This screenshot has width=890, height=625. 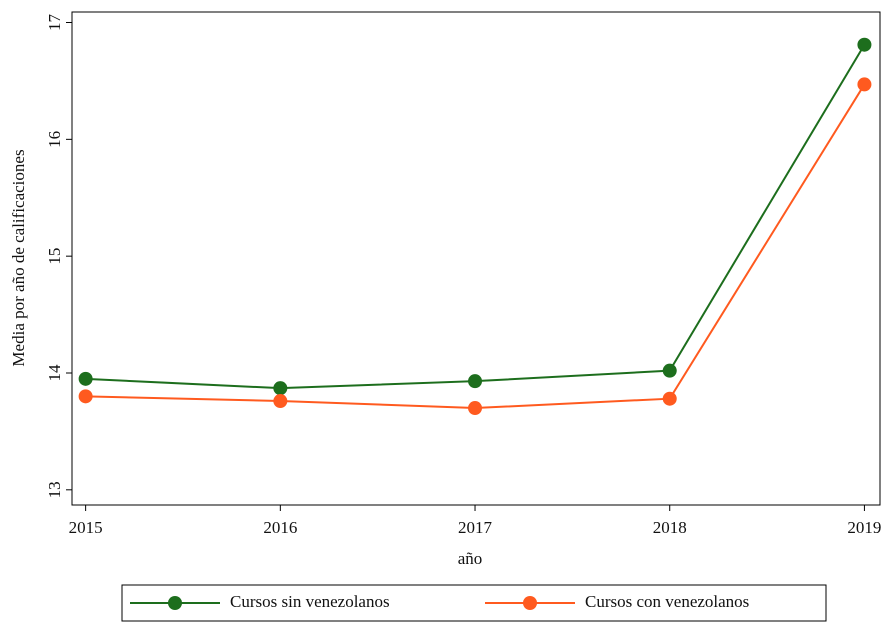 I want to click on legend-label: Cursos con venezolanos, so click(x=667, y=601).